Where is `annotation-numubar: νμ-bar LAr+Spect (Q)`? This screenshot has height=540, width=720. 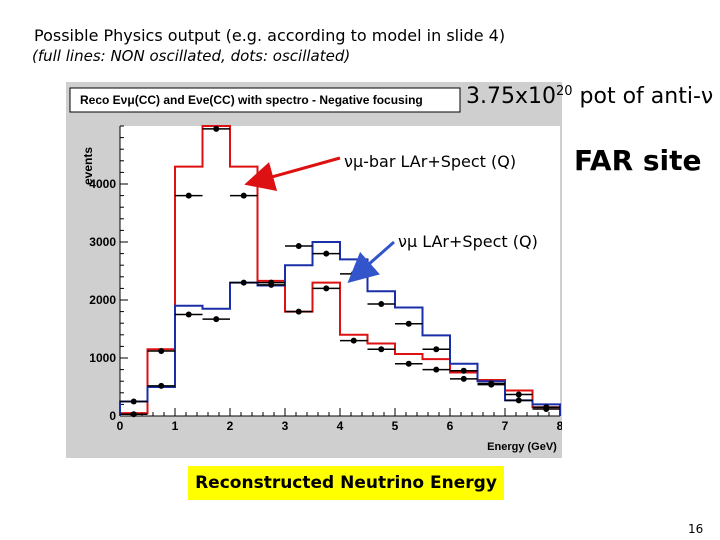
annotation-numubar: νμ-bar LAr+Spect (Q) is located at coordinates (430, 161).